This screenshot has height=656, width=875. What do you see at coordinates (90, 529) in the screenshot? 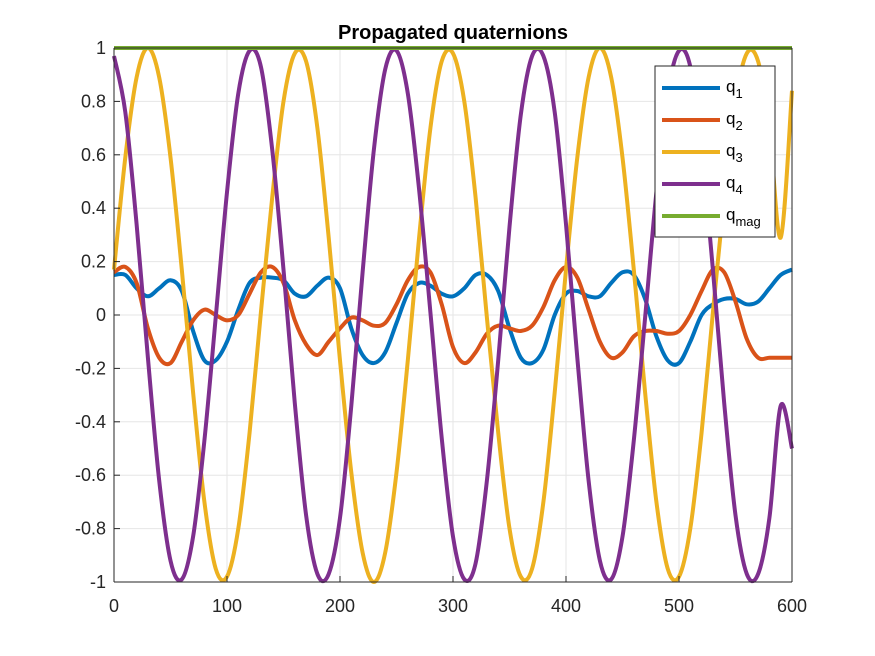
I see `y-tick-label: -0.8` at bounding box center [90, 529].